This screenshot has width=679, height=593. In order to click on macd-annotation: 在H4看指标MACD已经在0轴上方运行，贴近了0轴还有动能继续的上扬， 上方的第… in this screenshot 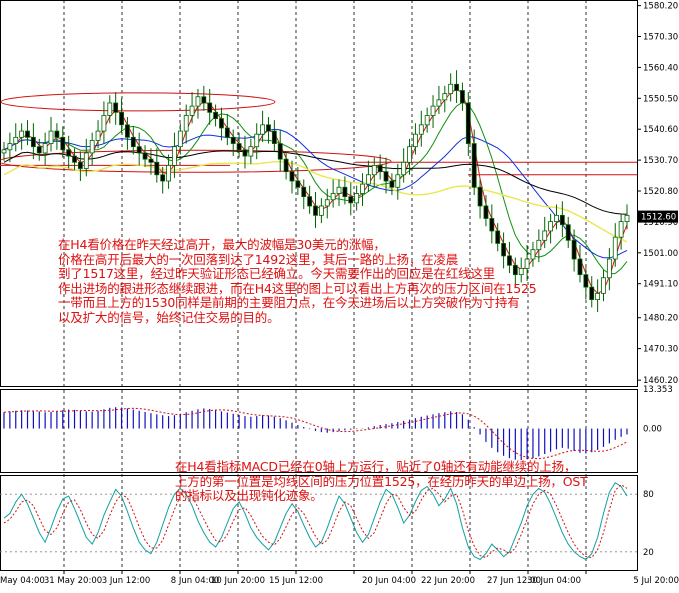, I will do `click(381, 481)`.